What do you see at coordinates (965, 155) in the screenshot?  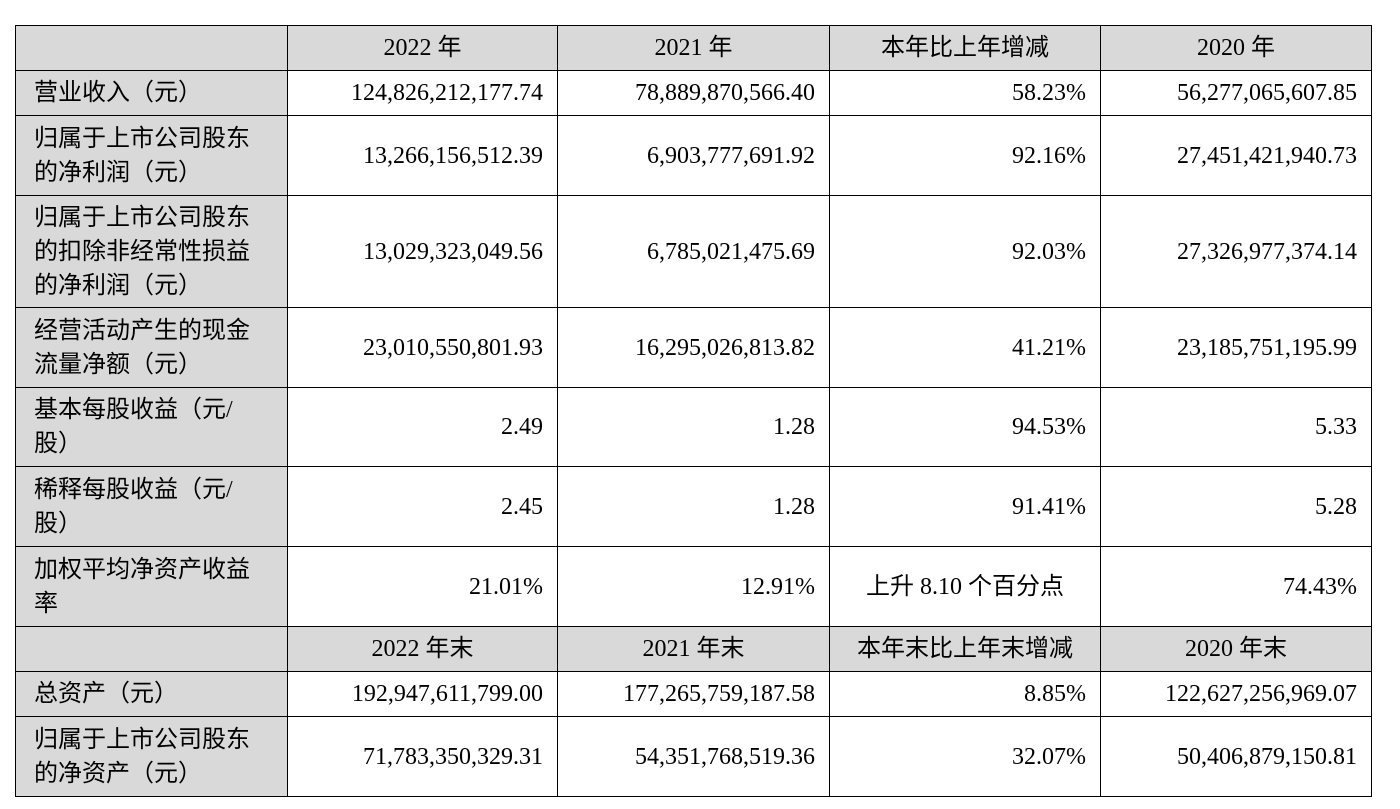 I see `value-cell: 92.16%` at bounding box center [965, 155].